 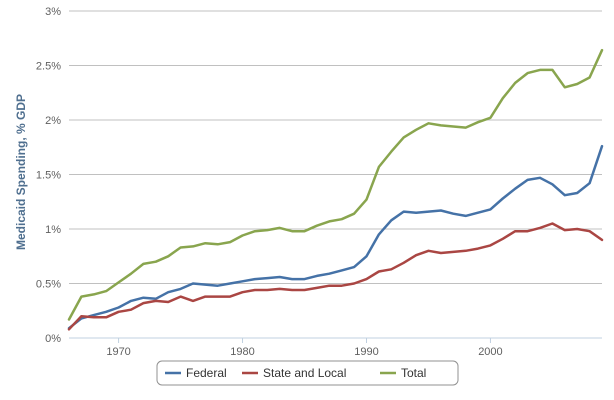 What do you see at coordinates (206, 373) in the screenshot?
I see `legend-label: Federal` at bounding box center [206, 373].